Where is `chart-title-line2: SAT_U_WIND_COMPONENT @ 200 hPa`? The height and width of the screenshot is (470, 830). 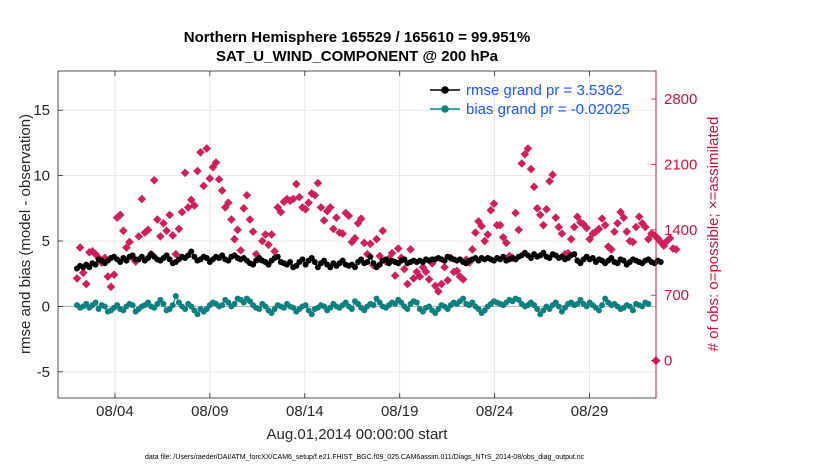 chart-title-line2: SAT_U_WIND_COMPONENT @ 200 hPa is located at coordinates (357, 56).